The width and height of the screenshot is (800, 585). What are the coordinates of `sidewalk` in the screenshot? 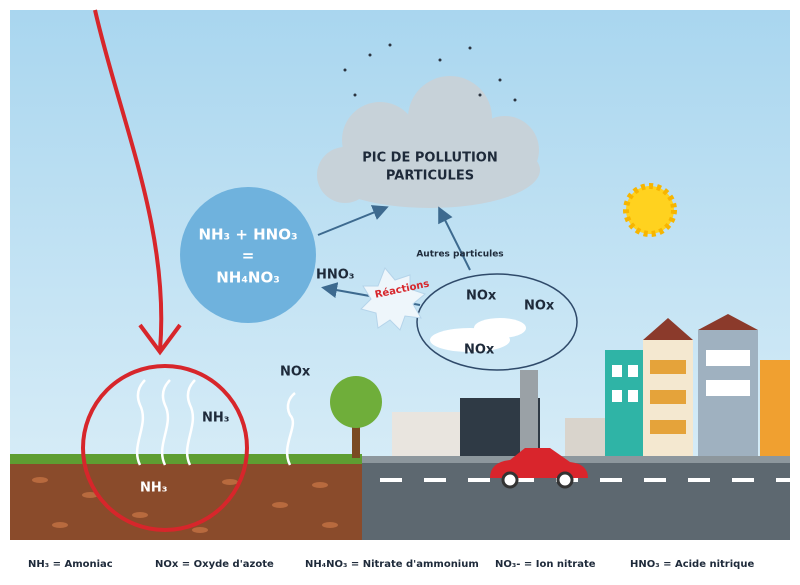 It's located at (576, 459).